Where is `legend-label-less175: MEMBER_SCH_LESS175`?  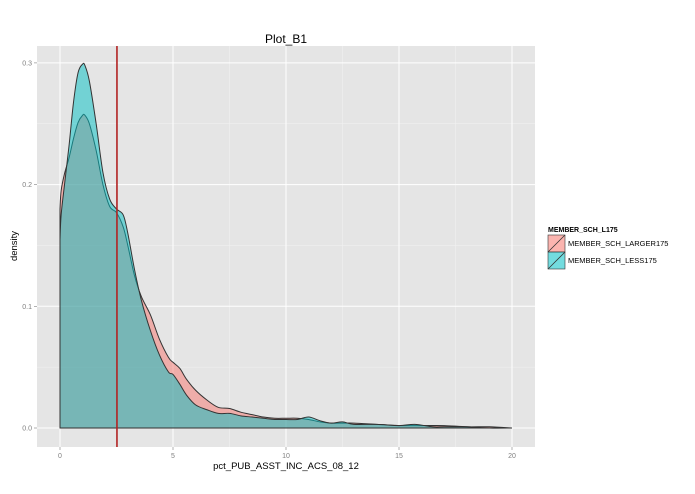 legend-label-less175: MEMBER_SCH_LESS175 is located at coordinates (612, 260).